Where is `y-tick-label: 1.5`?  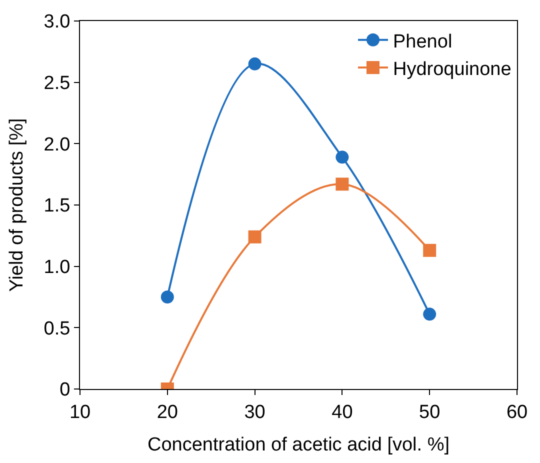
y-tick-label: 1.5 is located at coordinates (57, 206).